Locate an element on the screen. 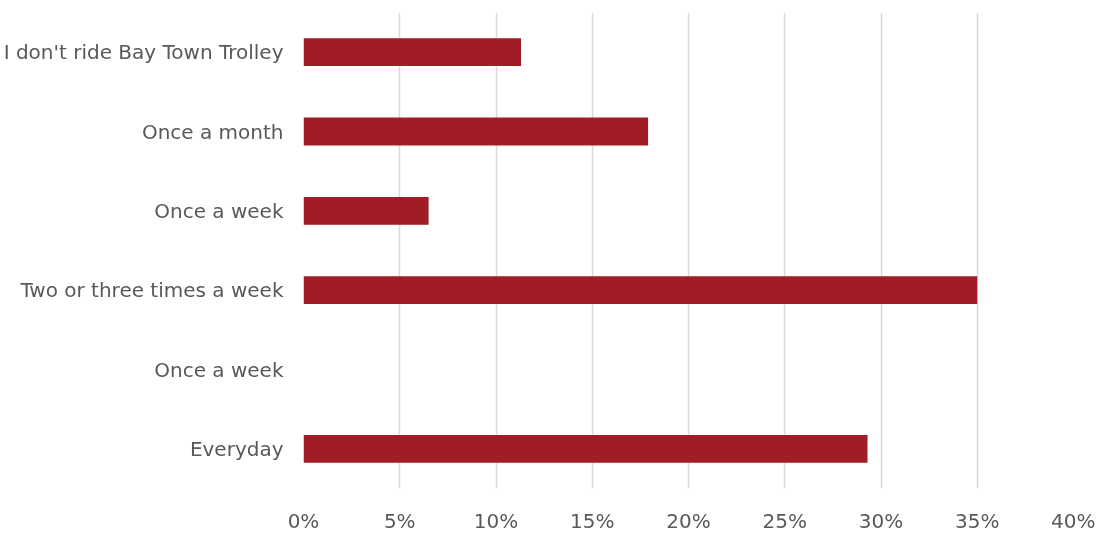  x-tick-label: 30% is located at coordinates (881, 520).